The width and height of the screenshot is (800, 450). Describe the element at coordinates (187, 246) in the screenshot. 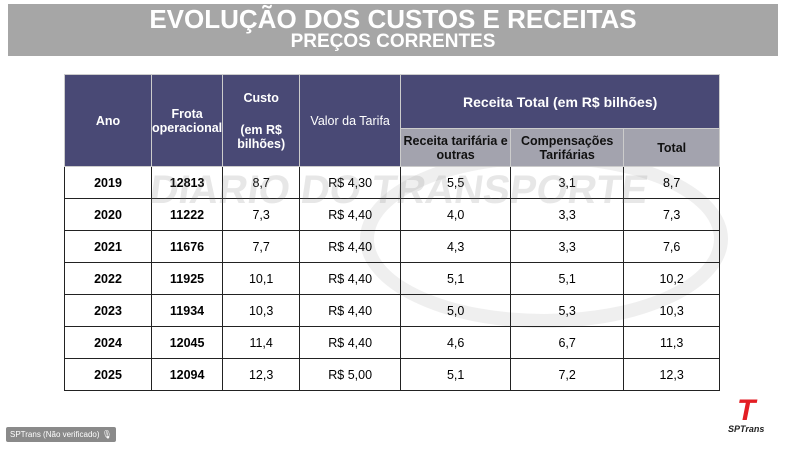

I see `cell-frota: 11676` at that location.